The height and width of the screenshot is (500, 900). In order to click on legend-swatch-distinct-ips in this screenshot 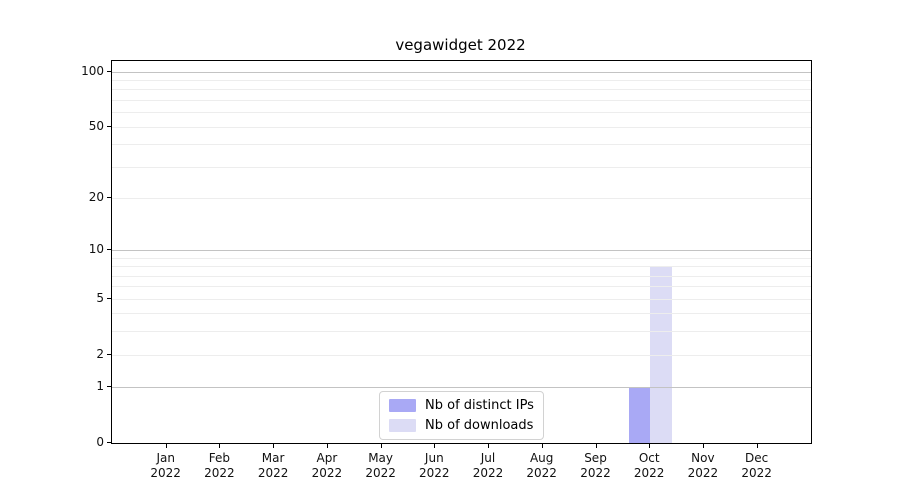, I will do `click(402, 405)`.